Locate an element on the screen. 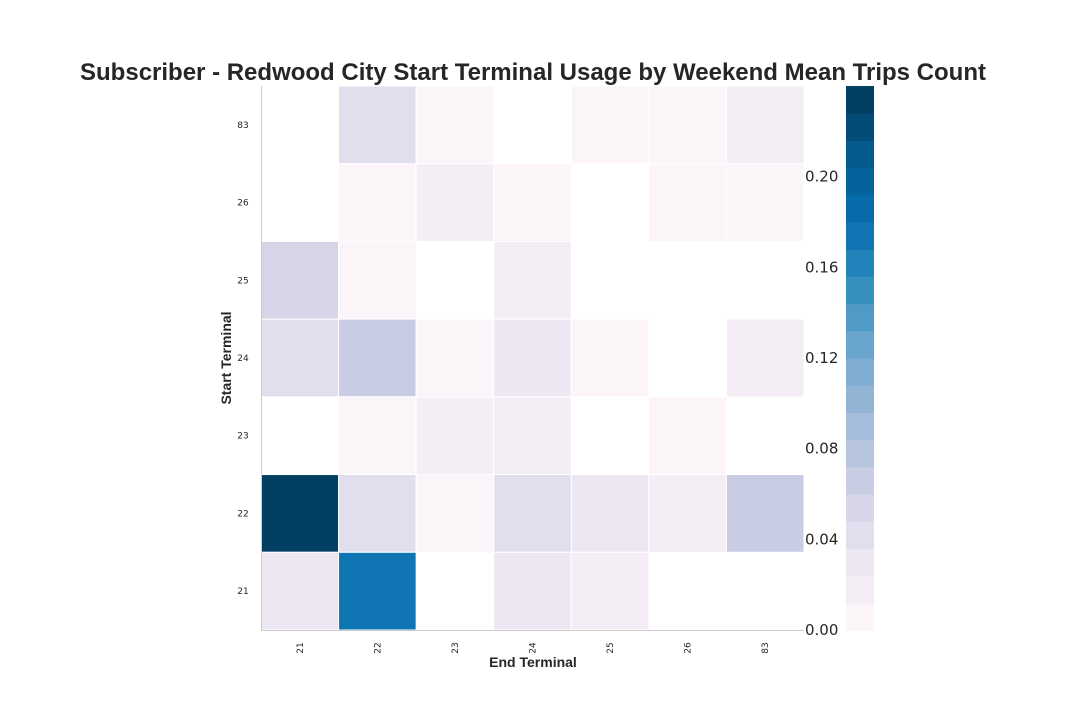 The height and width of the screenshot is (720, 1080). y-tick-label: 83 is located at coordinates (242, 126).